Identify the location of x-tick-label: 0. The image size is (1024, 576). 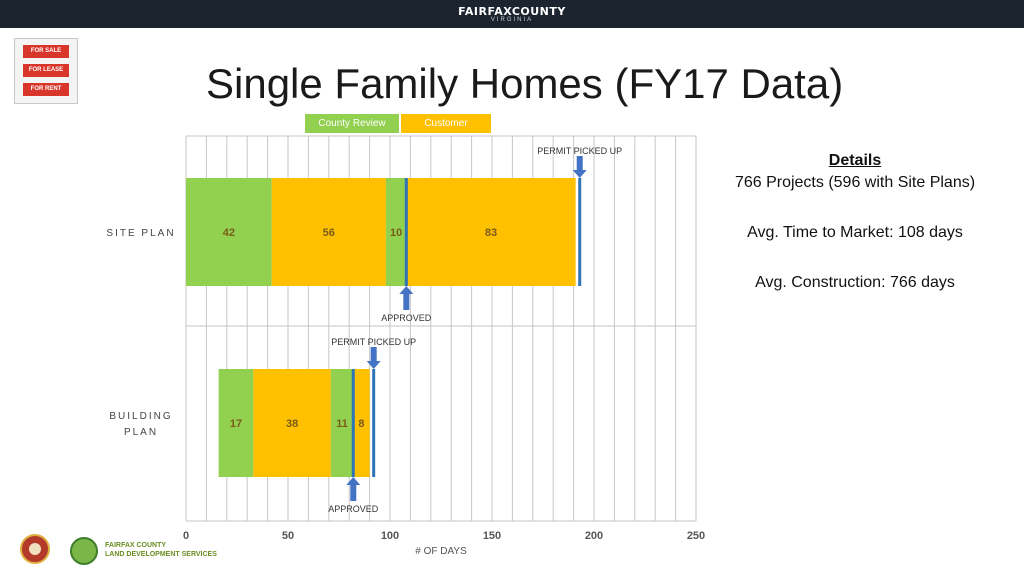
(186, 536).